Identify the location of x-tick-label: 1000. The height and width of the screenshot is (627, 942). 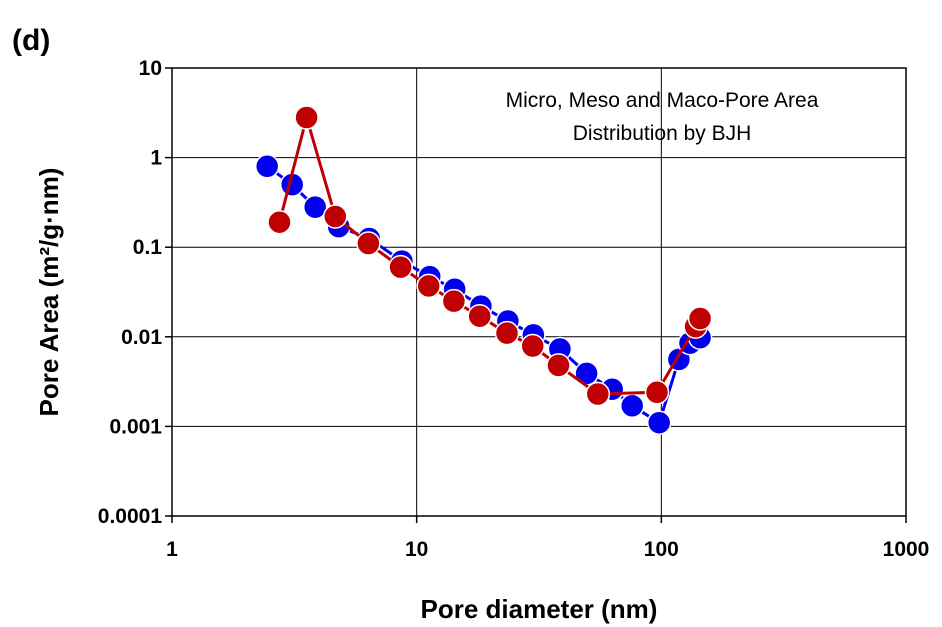
(906, 549).